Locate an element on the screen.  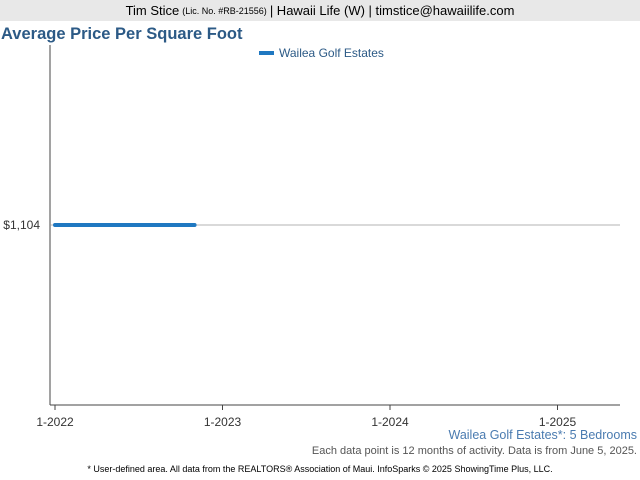
chart-subtitle: Wailea Golf Estates*: 5 Bedrooms is located at coordinates (542, 435).